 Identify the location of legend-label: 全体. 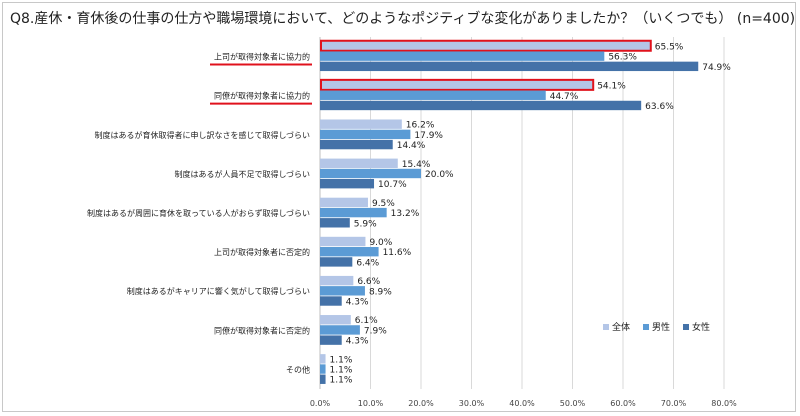
(621, 327).